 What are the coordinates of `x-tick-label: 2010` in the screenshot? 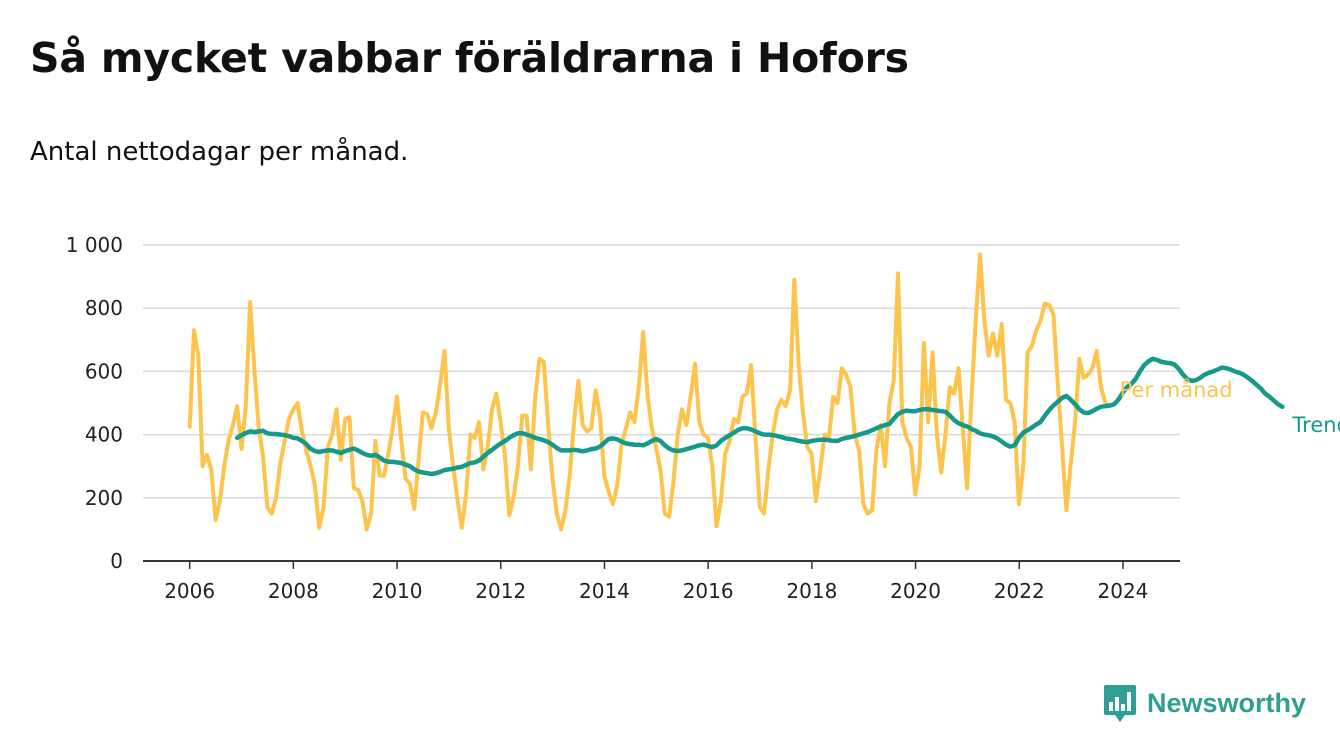 It's located at (397, 591).